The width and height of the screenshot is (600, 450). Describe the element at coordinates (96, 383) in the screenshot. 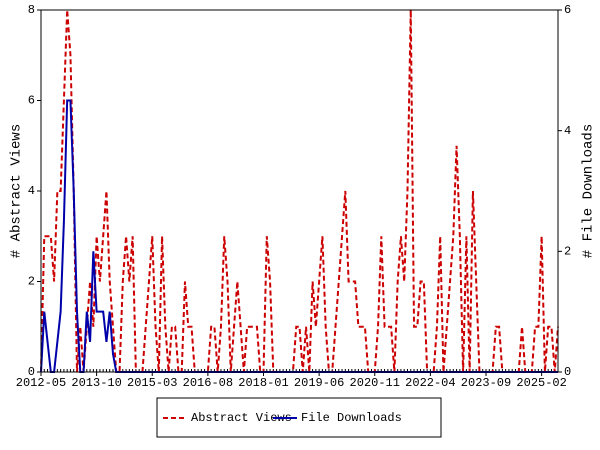

I see `x-tick-label: 2013-10` at that location.